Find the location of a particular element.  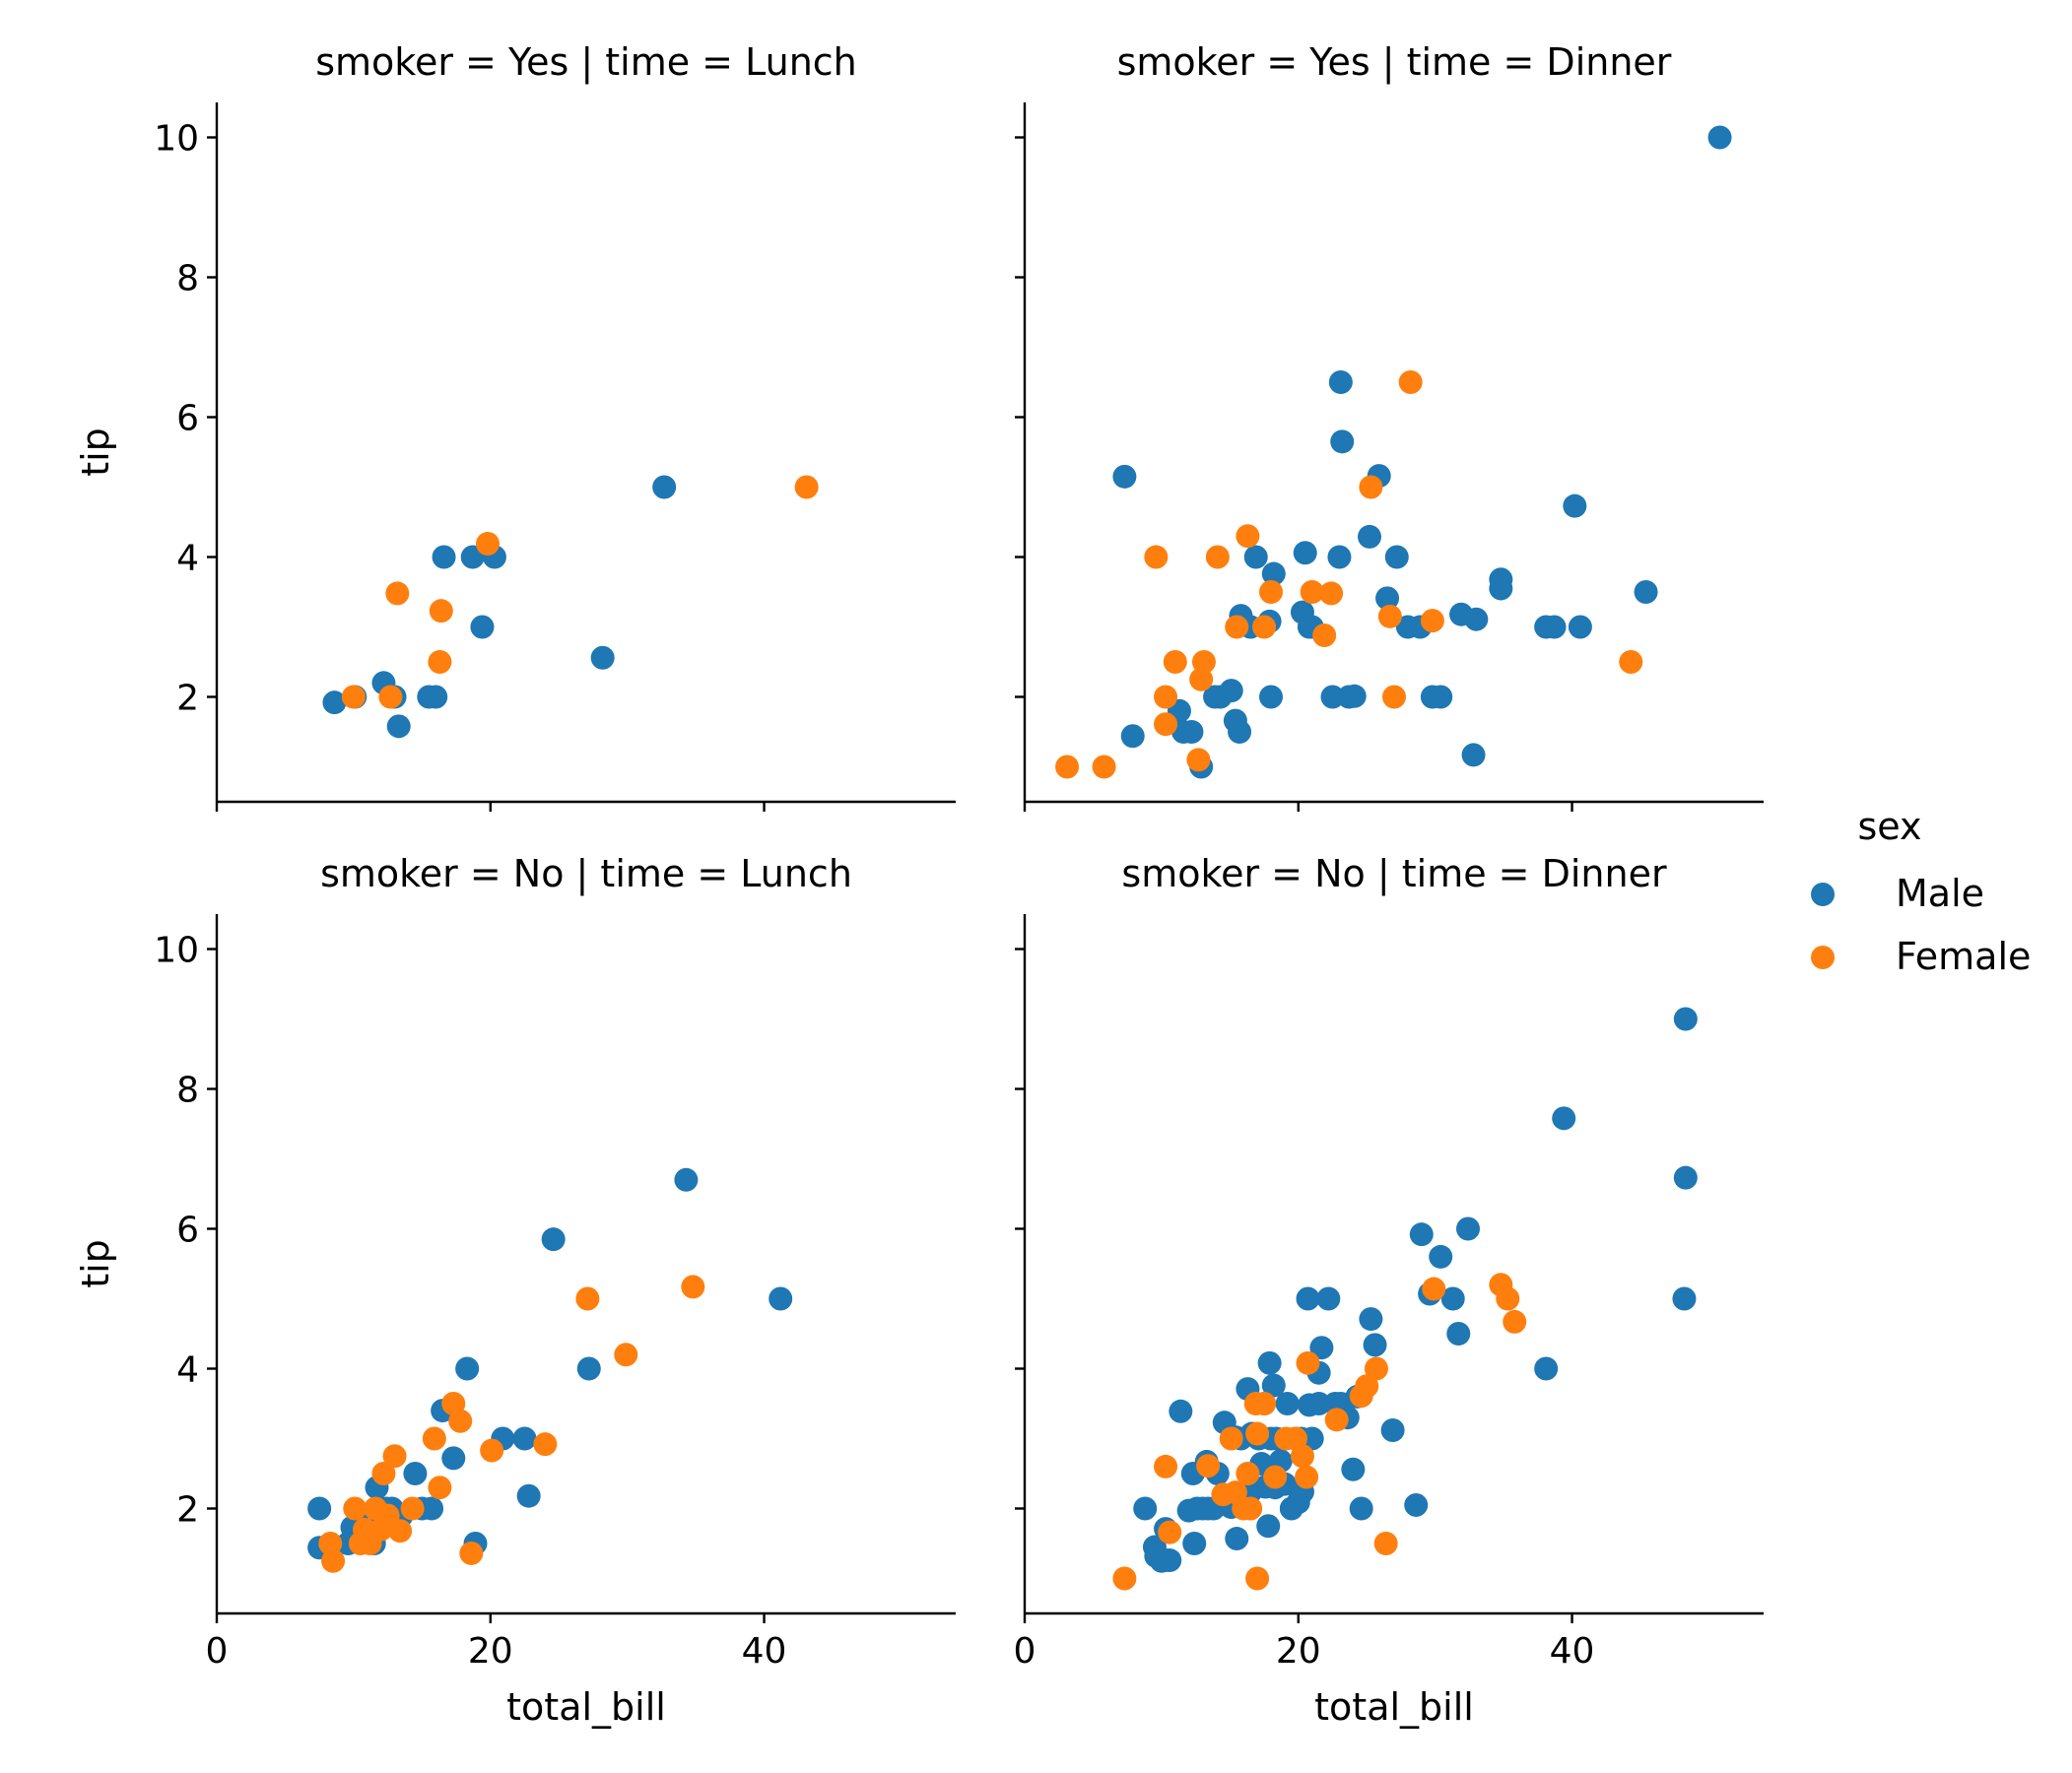

y-tick-label: 10 is located at coordinates (177, 139).